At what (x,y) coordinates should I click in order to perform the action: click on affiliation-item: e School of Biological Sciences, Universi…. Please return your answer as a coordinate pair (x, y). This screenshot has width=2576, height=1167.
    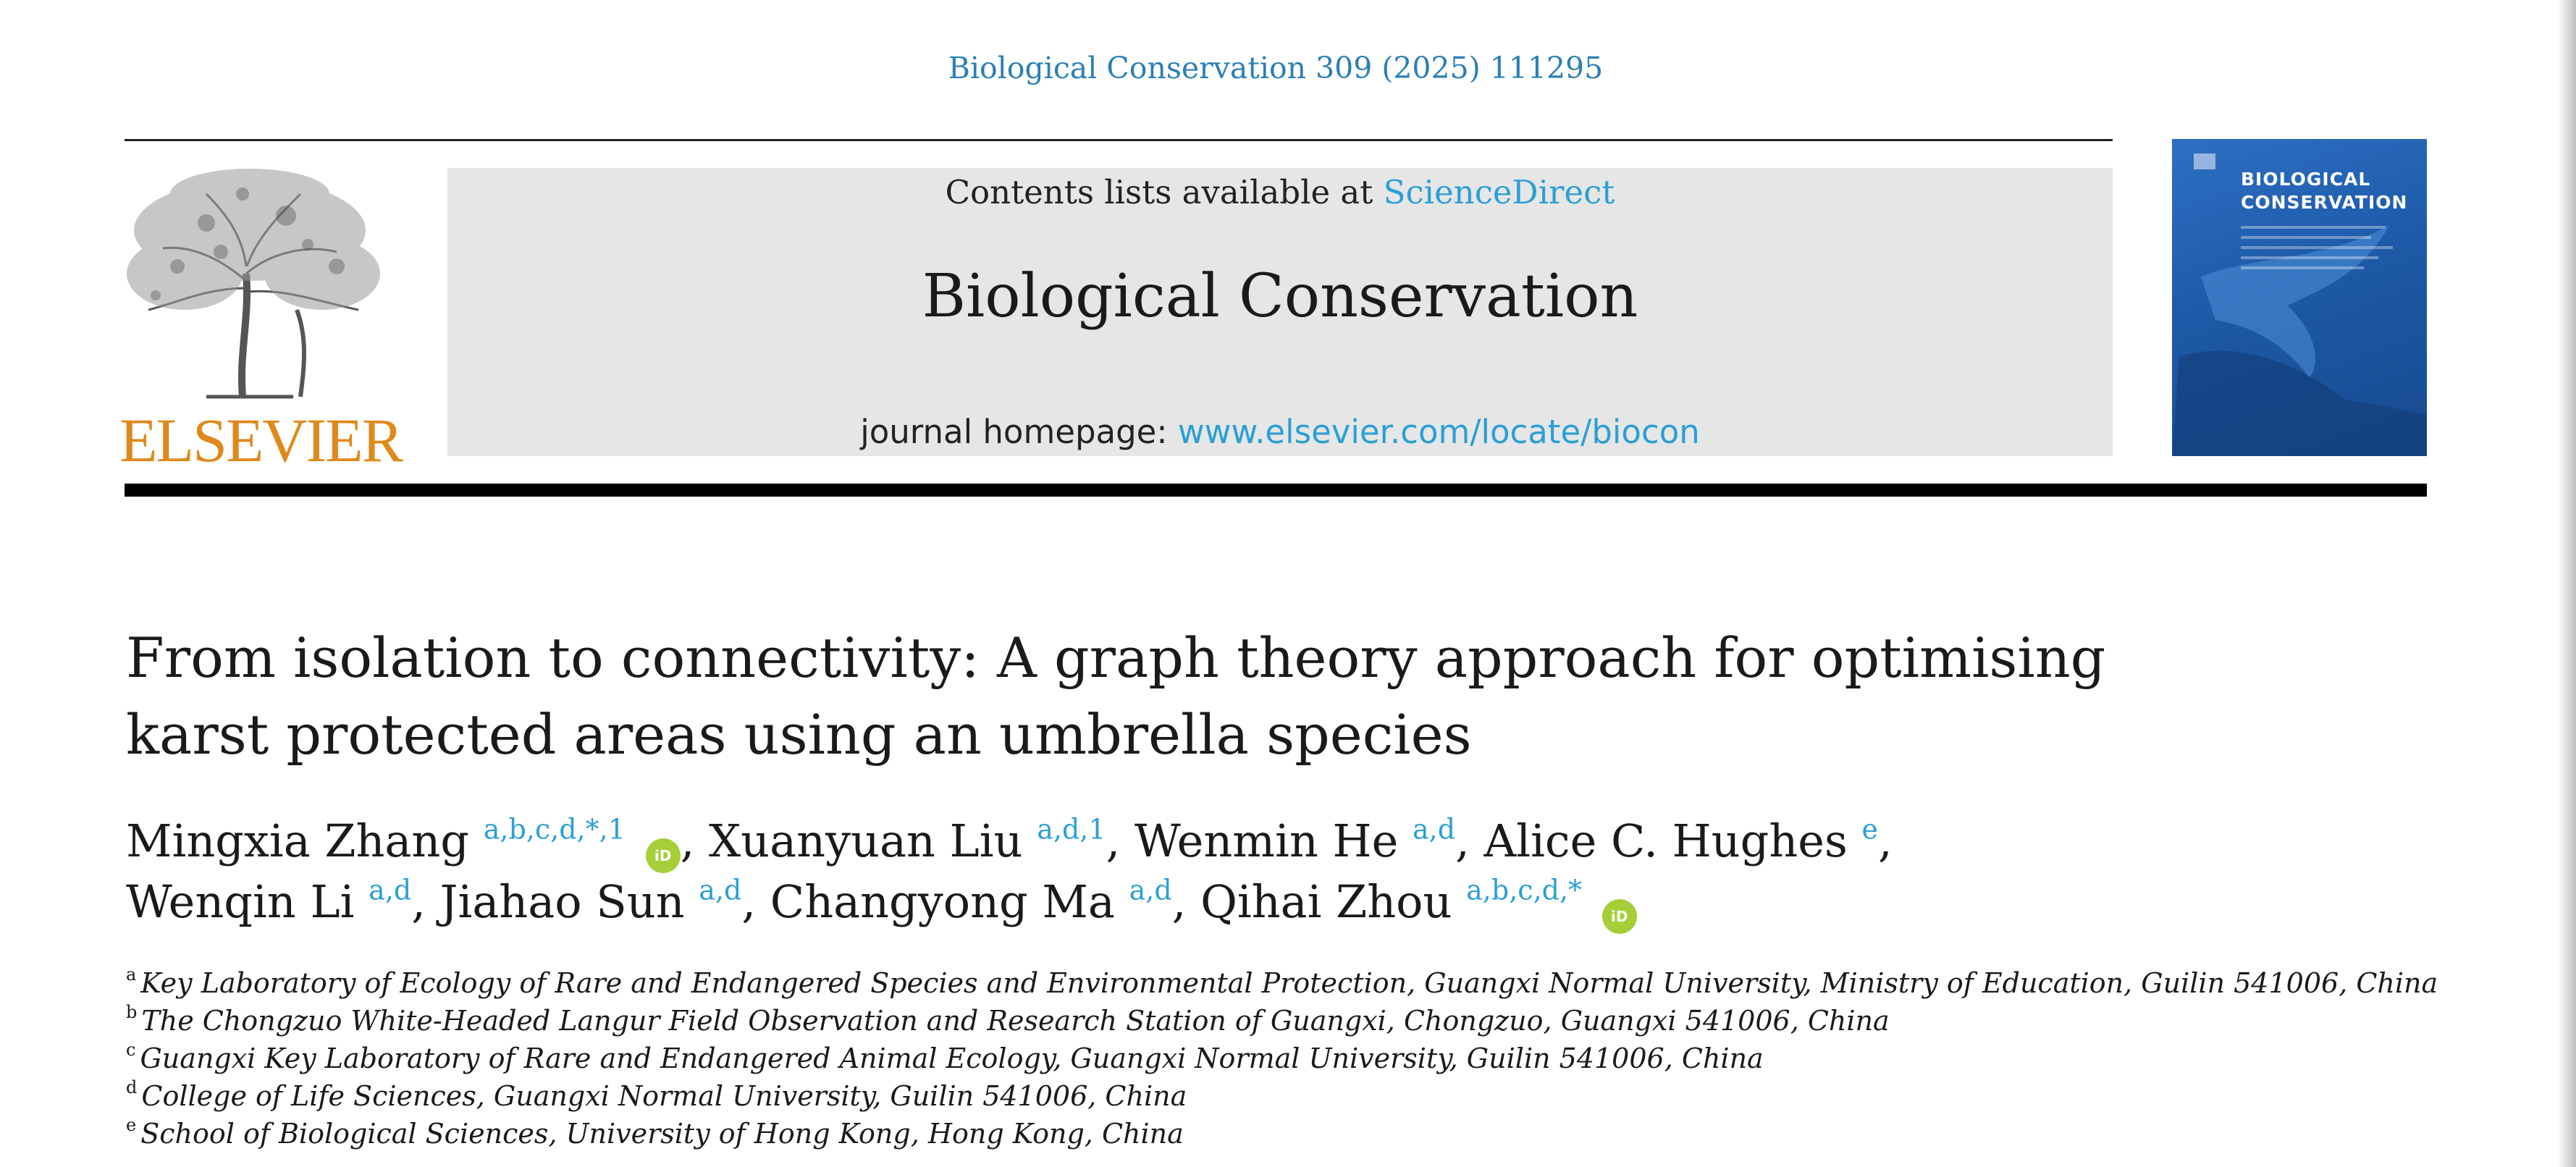
    Looking at the image, I should click on (1284, 1134).